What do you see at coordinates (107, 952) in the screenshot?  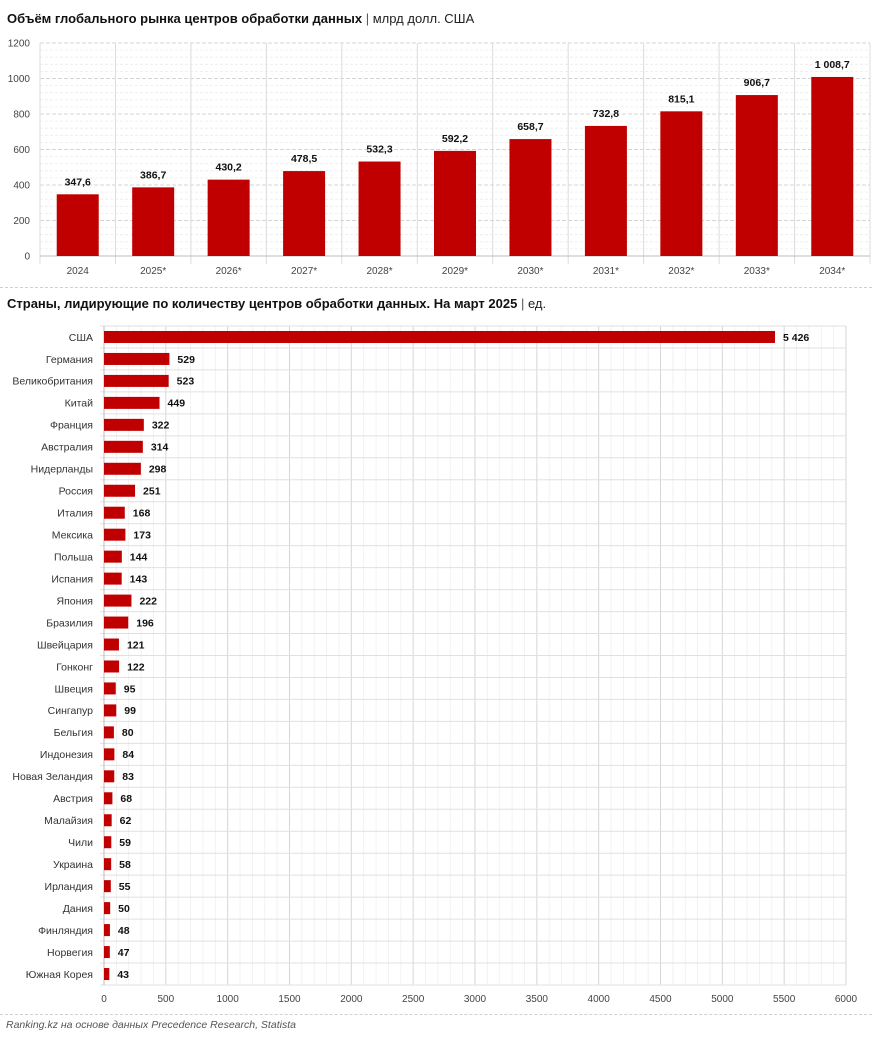 I see `bar-Норвегия` at bounding box center [107, 952].